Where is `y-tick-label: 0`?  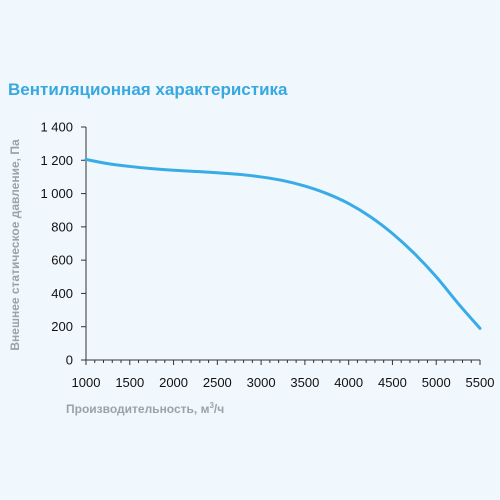
y-tick-label: 0 is located at coordinates (69, 360).